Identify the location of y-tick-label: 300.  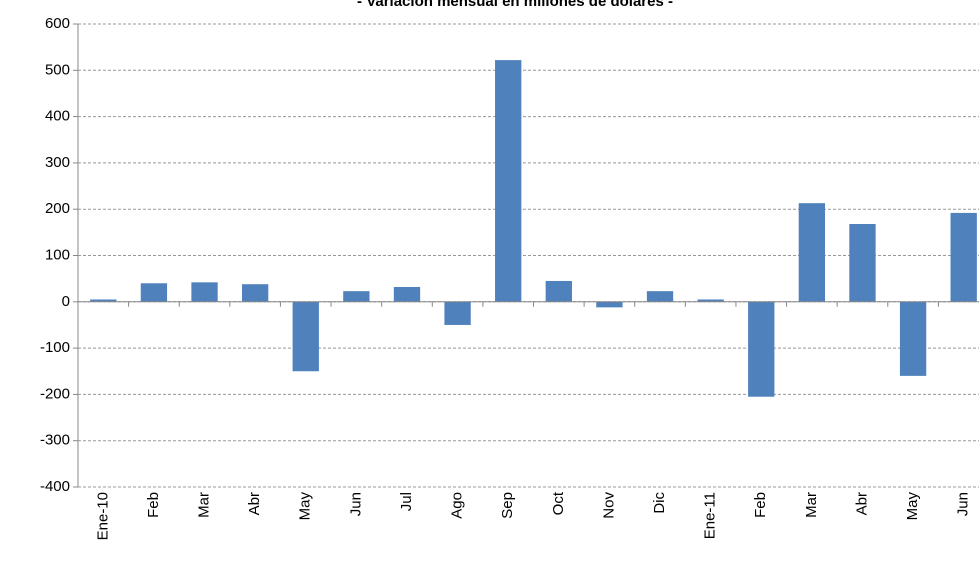
(57, 162).